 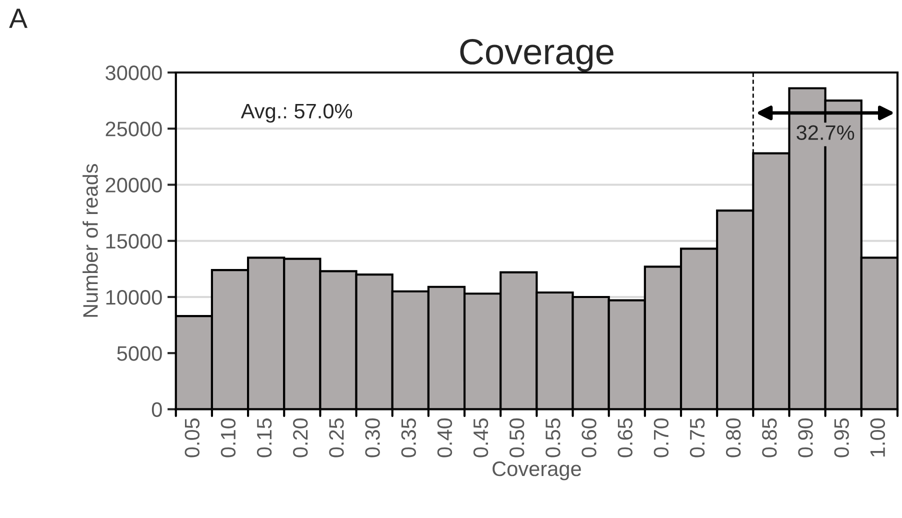 I want to click on x-tick-label: 0.45, so click(x=480, y=438).